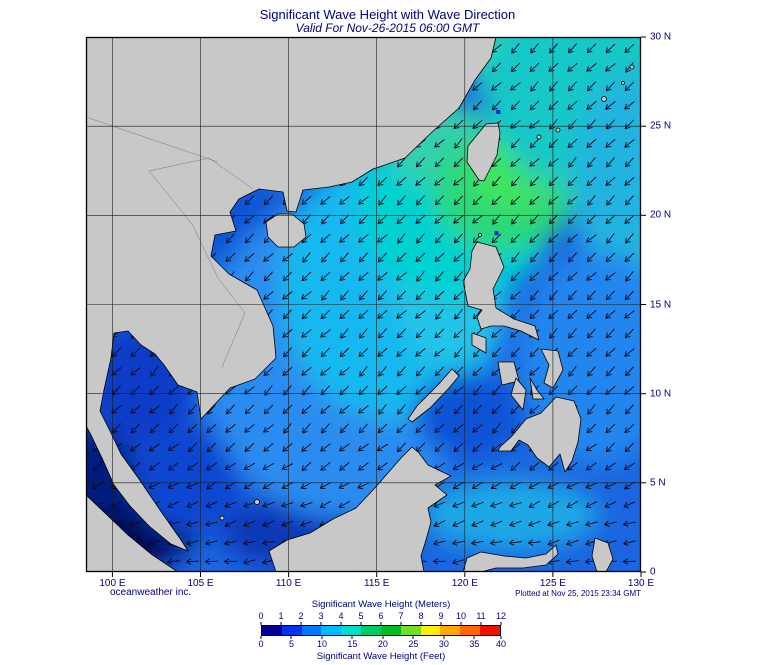 This screenshot has height=665, width=775. I want to click on colorbar, so click(381, 630).